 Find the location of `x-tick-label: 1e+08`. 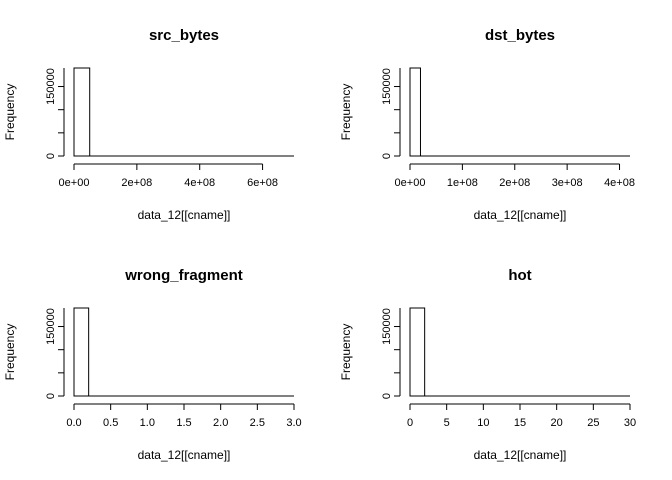

x-tick-label: 1e+08 is located at coordinates (462, 183).